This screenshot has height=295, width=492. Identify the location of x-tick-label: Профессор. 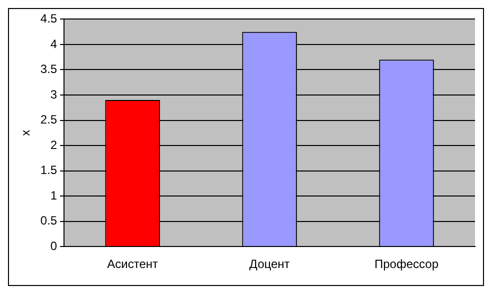
(406, 264).